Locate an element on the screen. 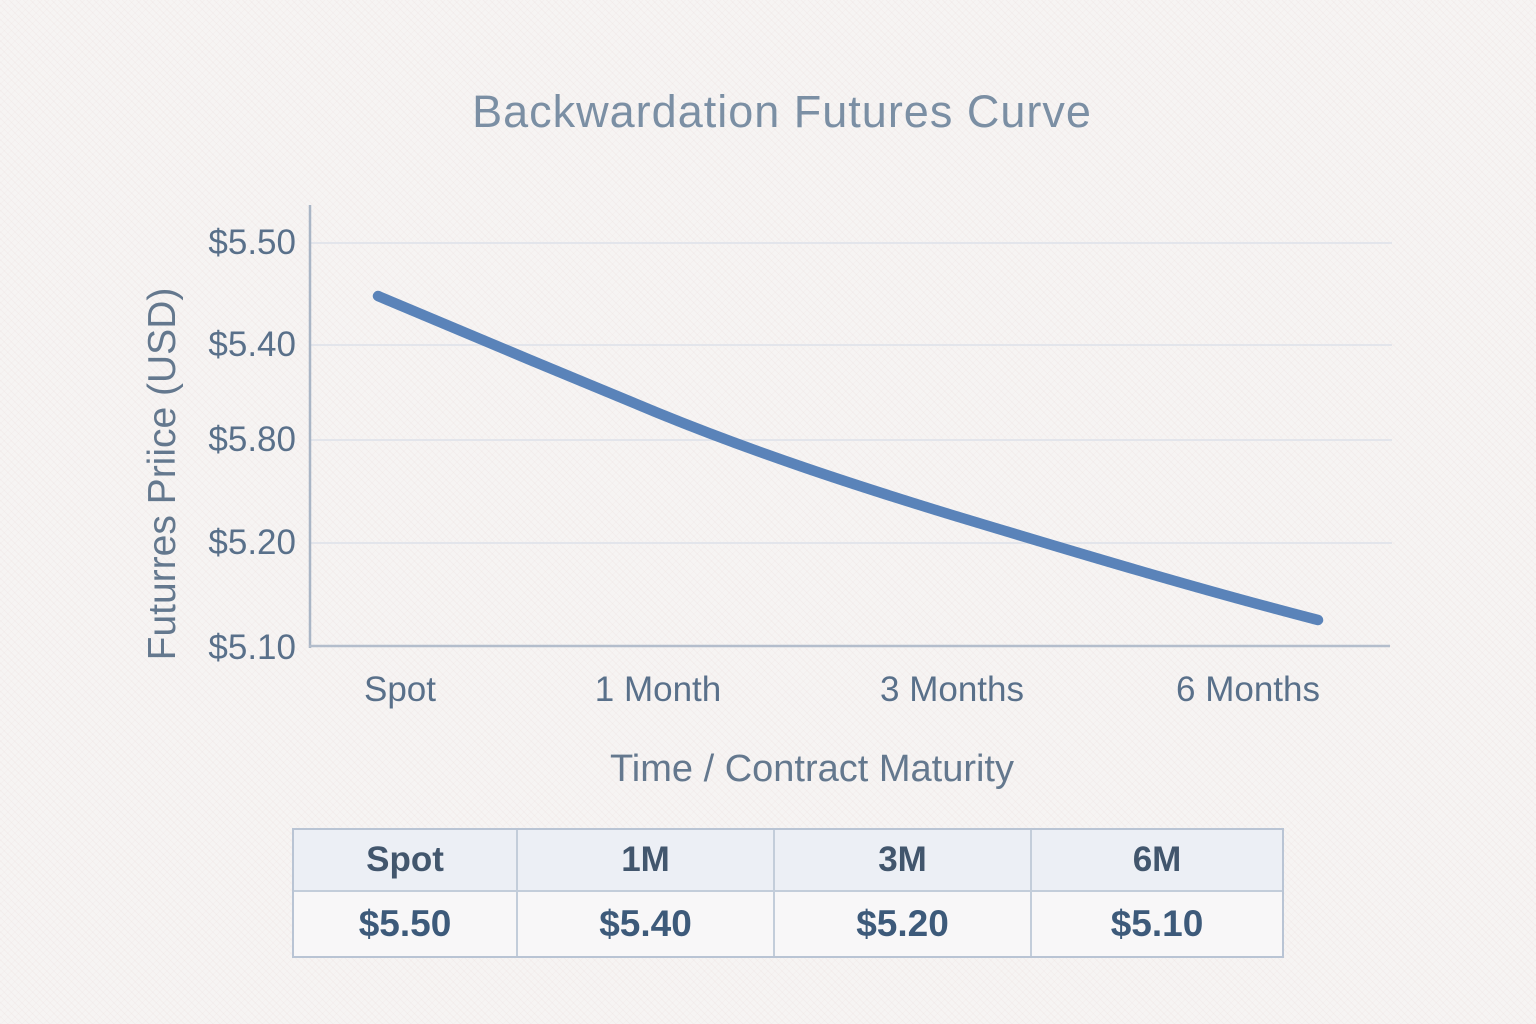 The width and height of the screenshot is (1536, 1024). table-value-cell: $5.40 is located at coordinates (646, 924).